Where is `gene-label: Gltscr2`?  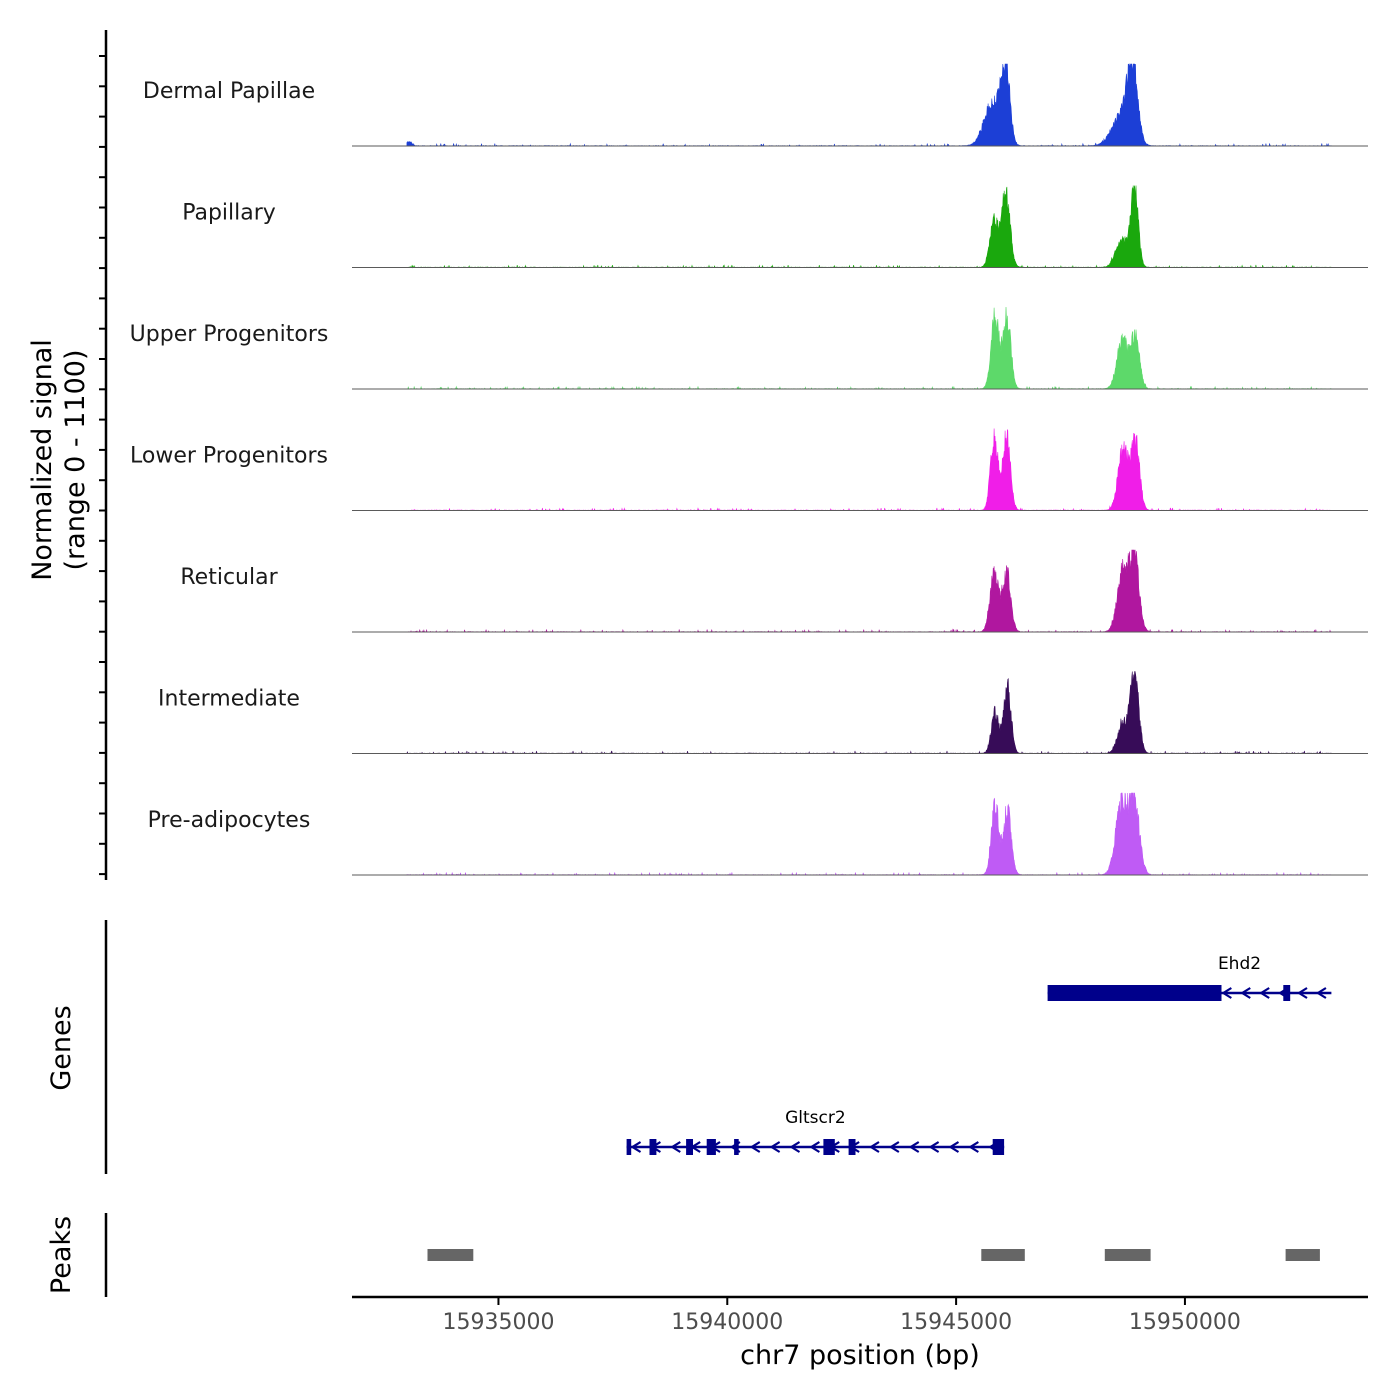
gene-label: Gltscr2 is located at coordinates (815, 1118).